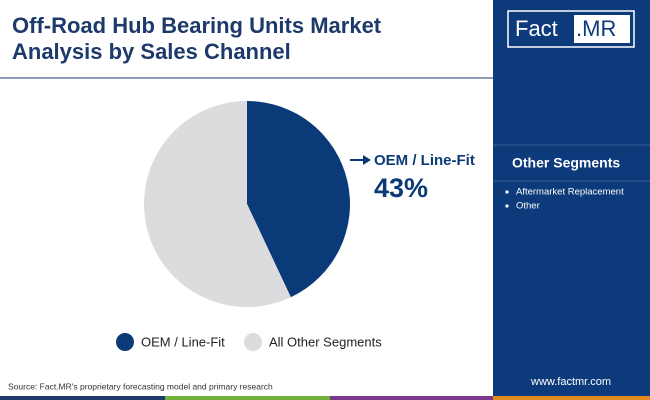  I want to click on sidebar-item: Other, so click(528, 206).